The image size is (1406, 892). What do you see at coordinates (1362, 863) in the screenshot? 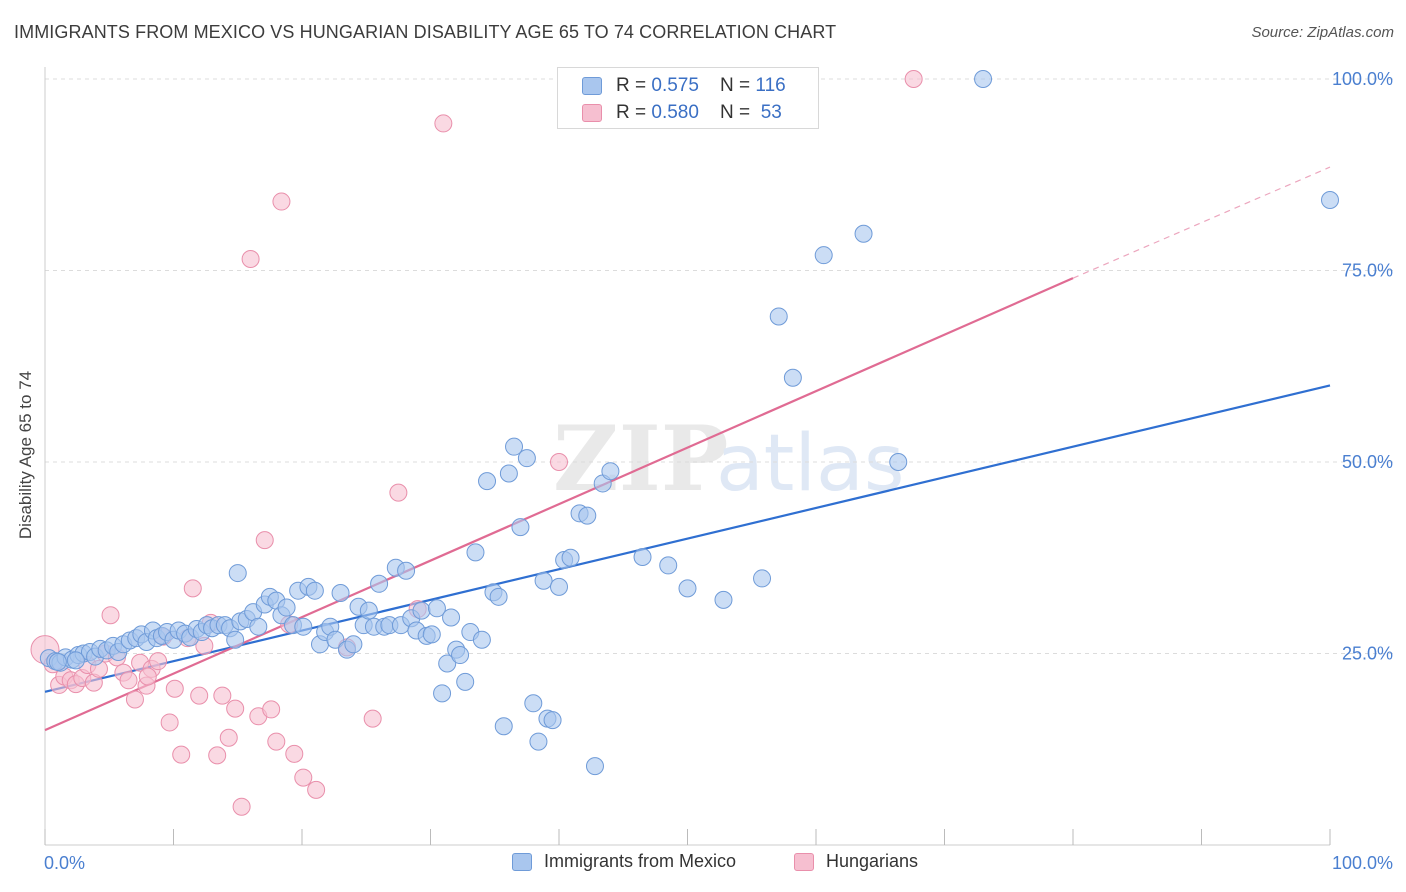
I see `x-tick-label-max: 100.0%` at bounding box center [1362, 863].